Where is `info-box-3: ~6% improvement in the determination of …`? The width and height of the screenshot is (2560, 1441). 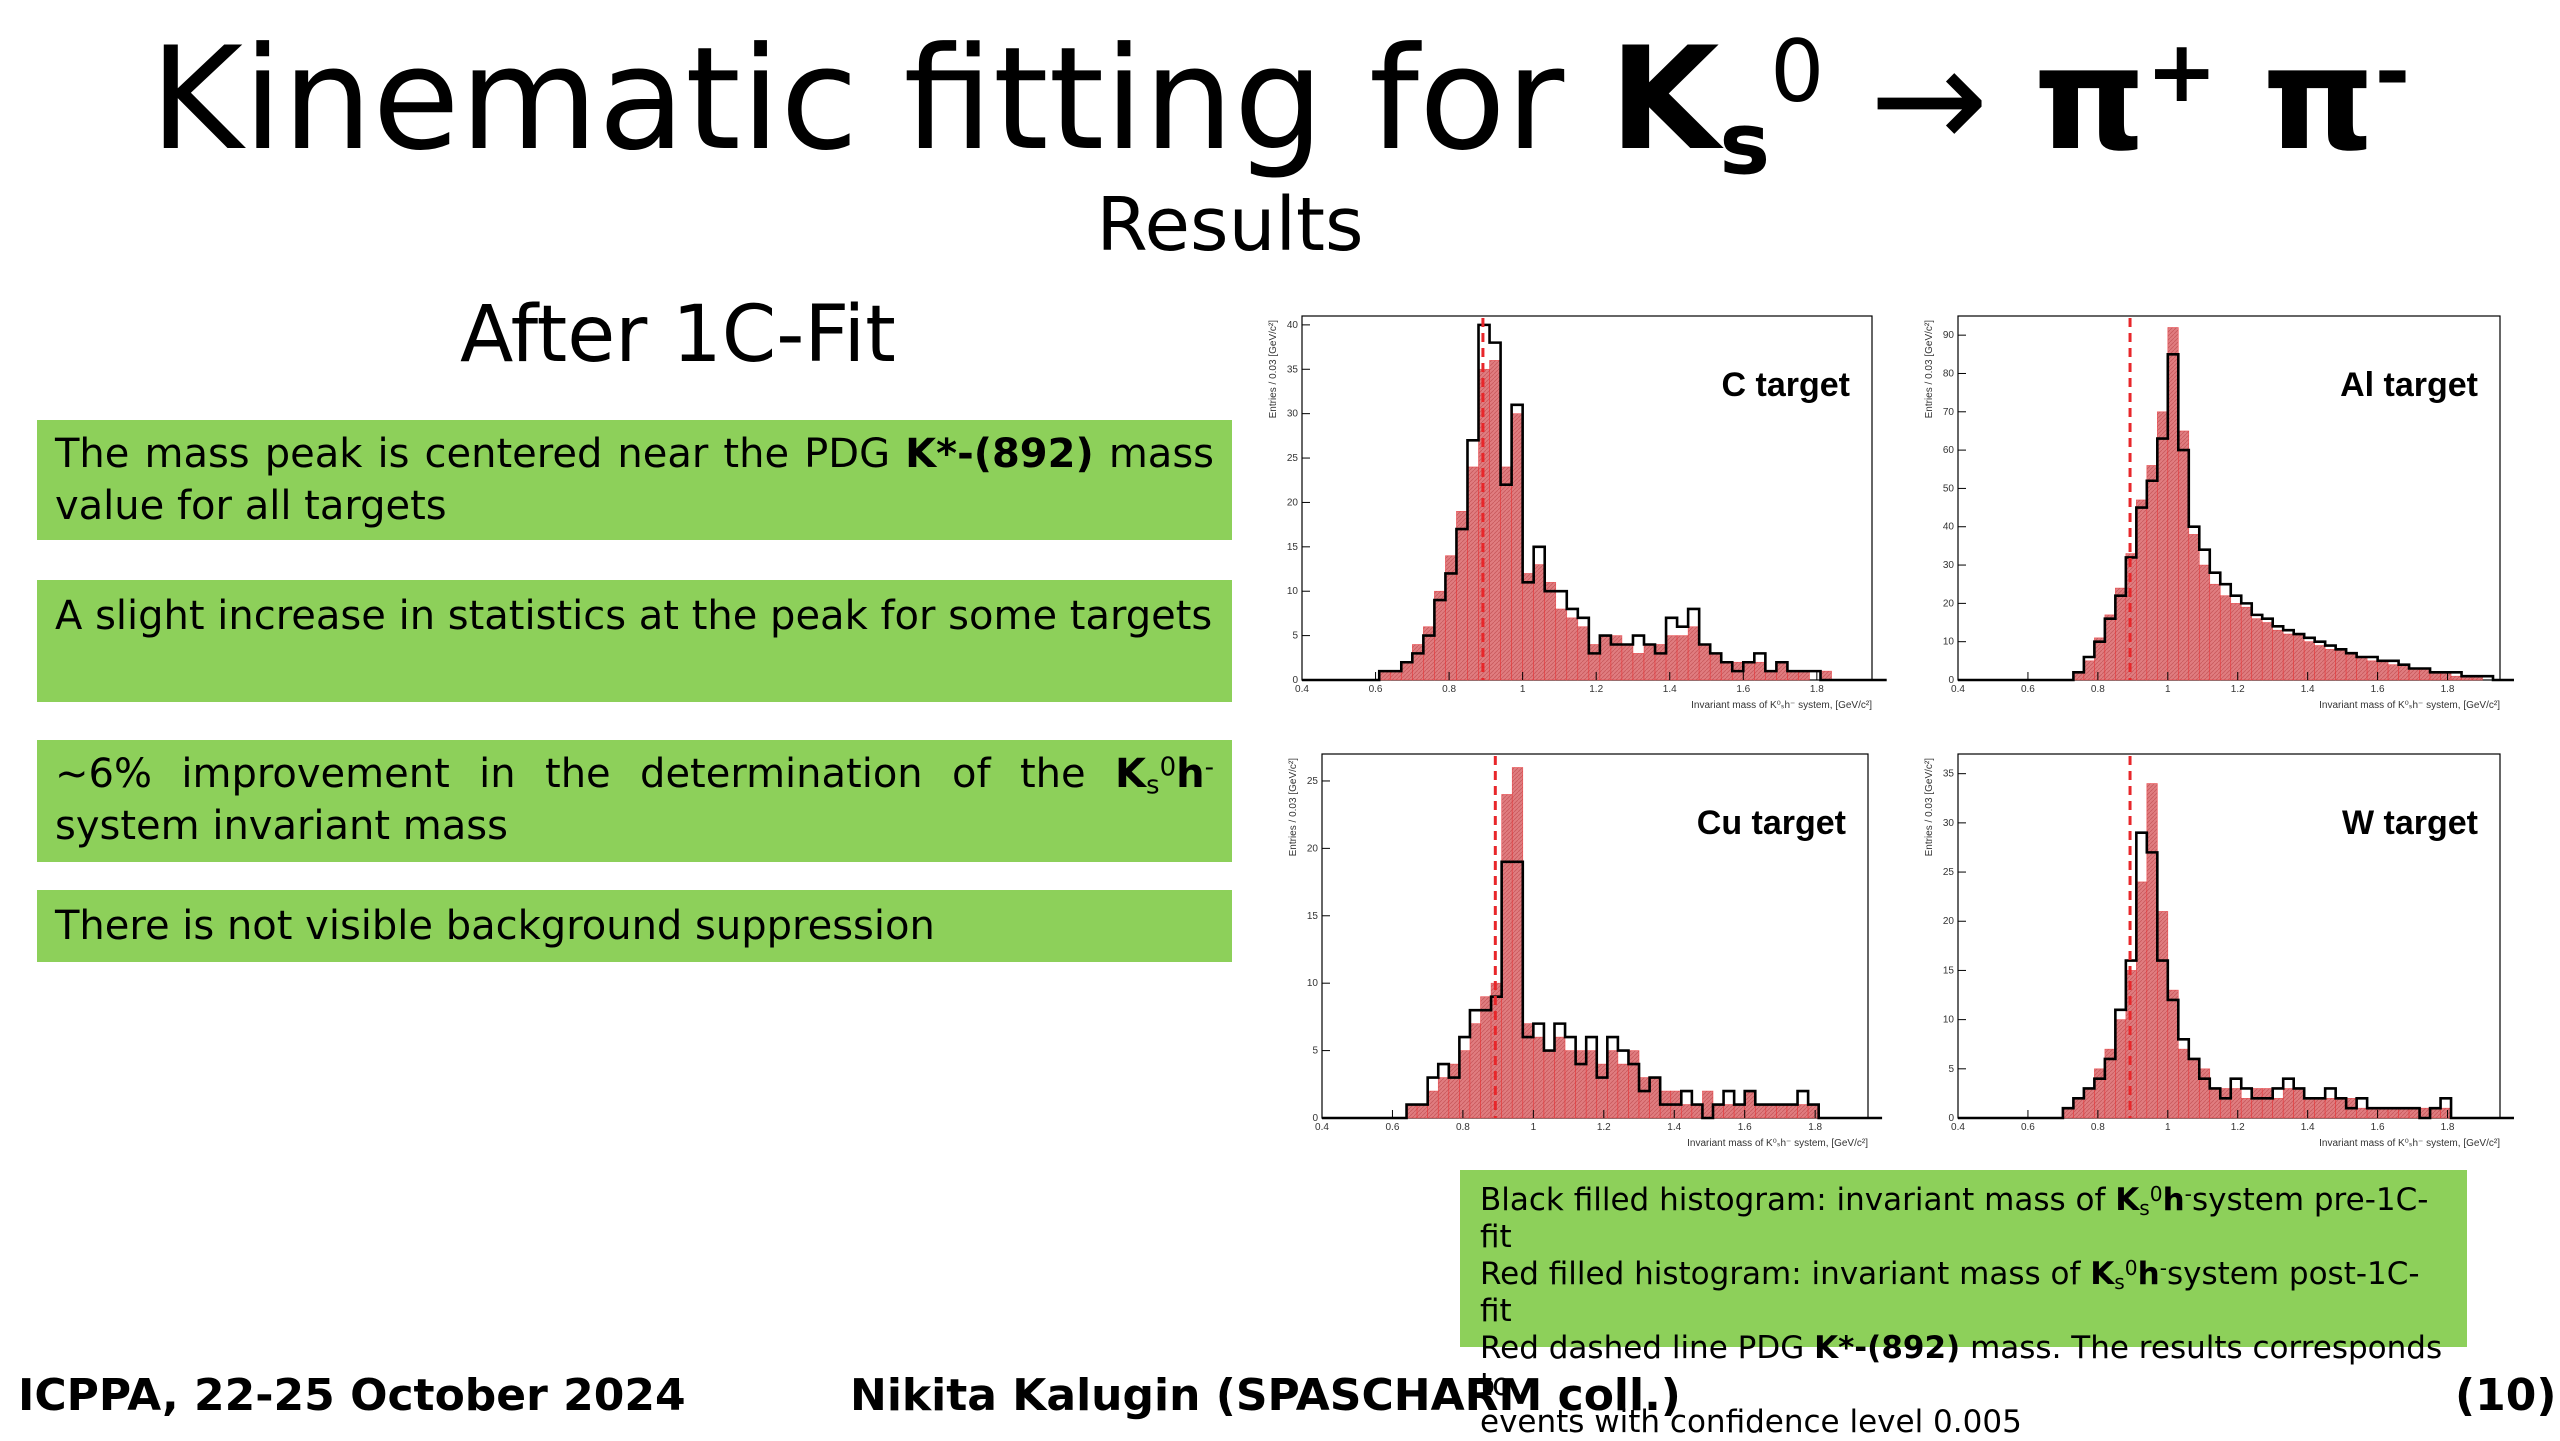
info-box-3: ~6% improvement in the determination of … is located at coordinates (634, 801).